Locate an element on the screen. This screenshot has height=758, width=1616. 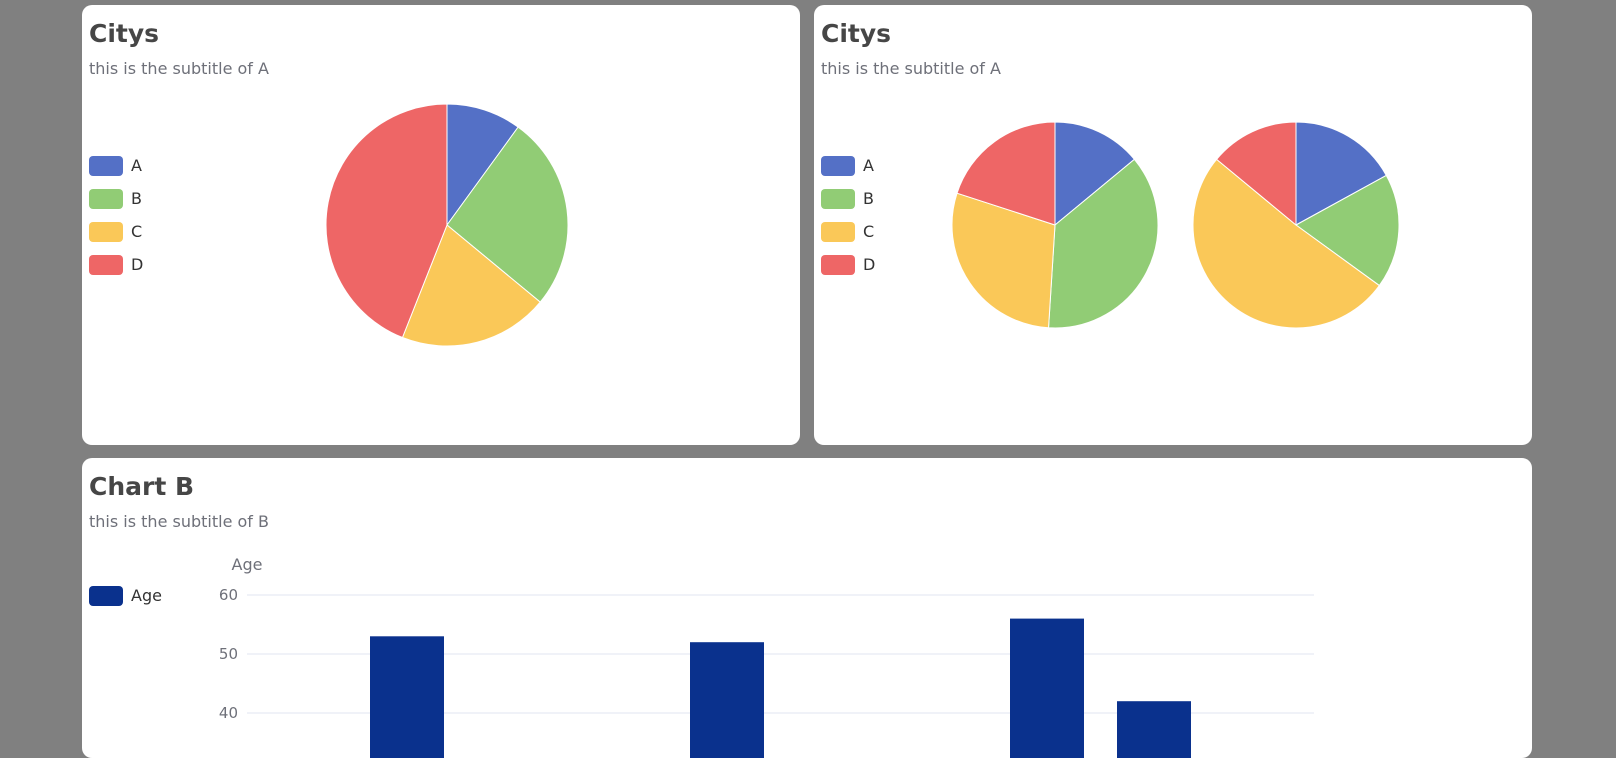
y-tick-label-2: 40 is located at coordinates (228, 713).